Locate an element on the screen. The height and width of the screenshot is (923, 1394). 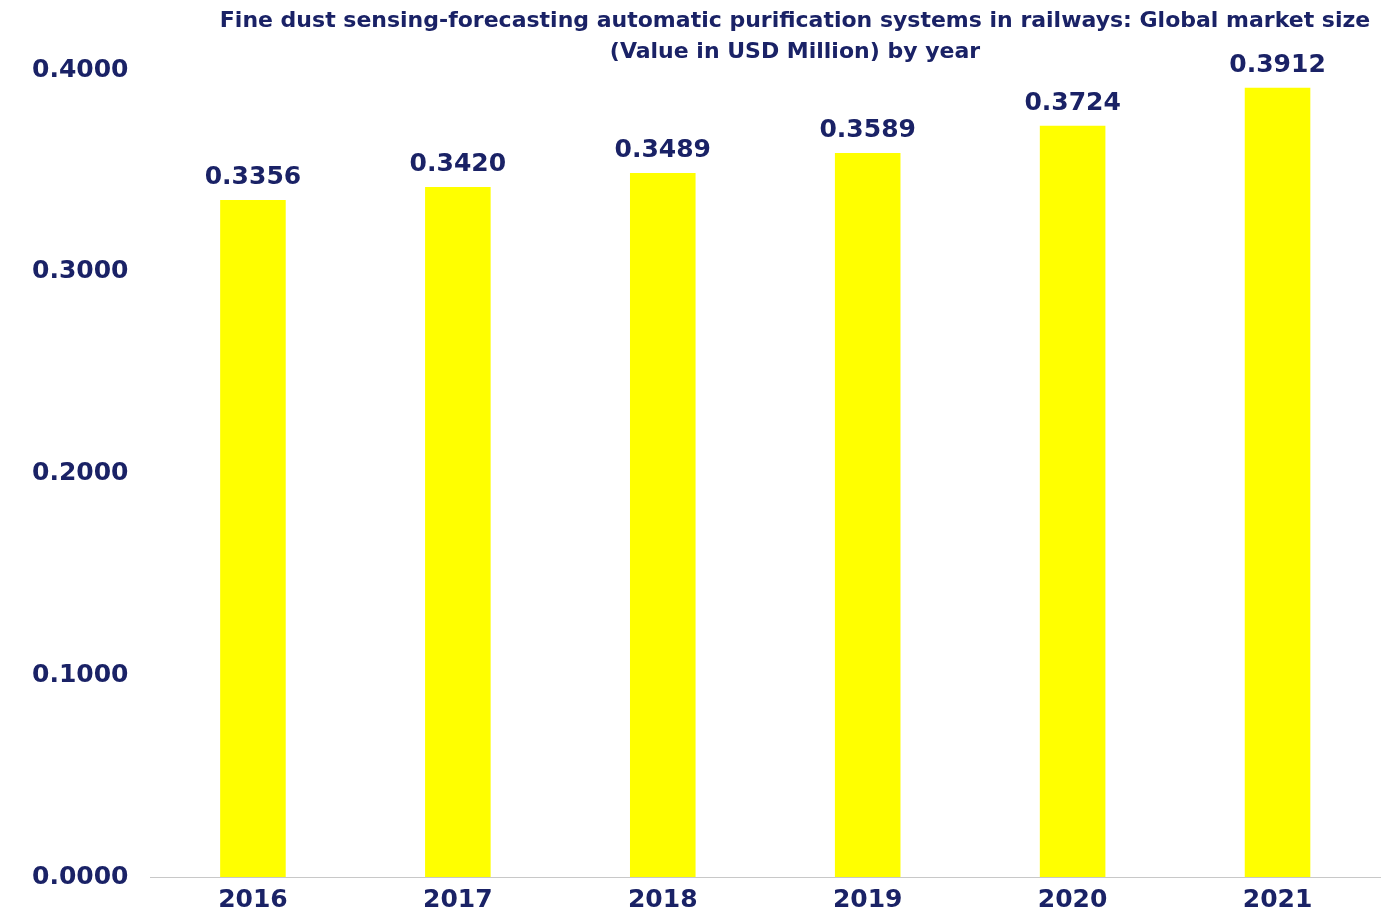
x-tick-label: 2021 is located at coordinates (1277, 898).